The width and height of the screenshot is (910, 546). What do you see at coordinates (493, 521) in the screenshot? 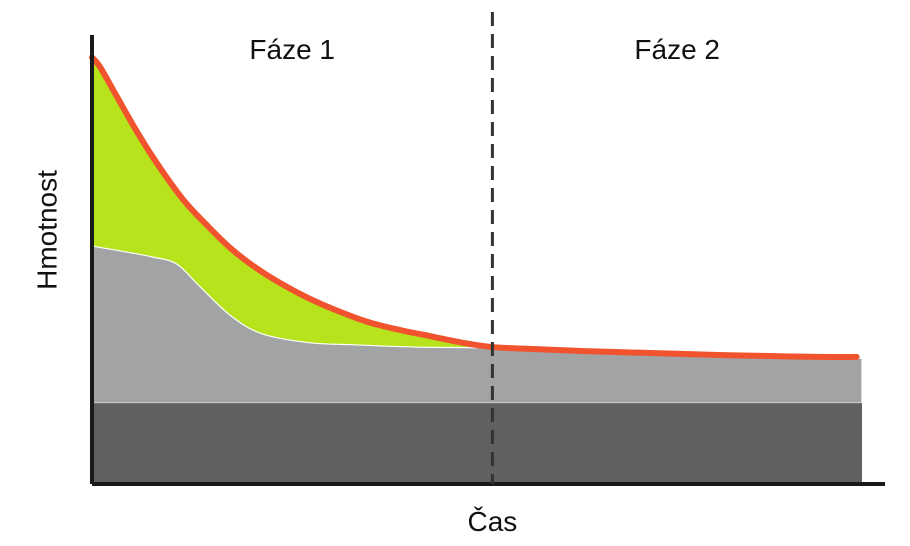
I see `x-axis-label: Čas` at bounding box center [493, 521].